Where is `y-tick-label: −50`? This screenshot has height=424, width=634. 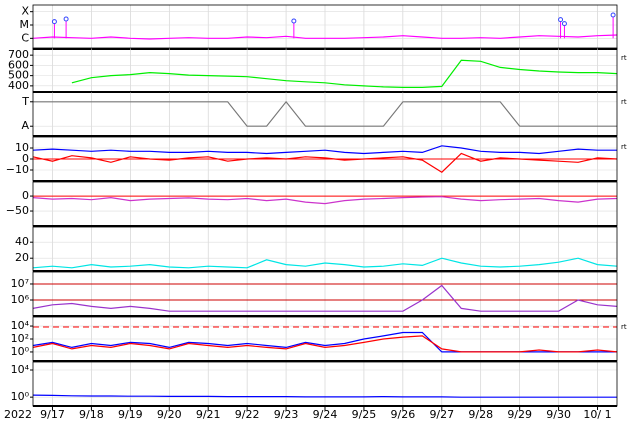 y-tick-label: −50 is located at coordinates (17, 210).